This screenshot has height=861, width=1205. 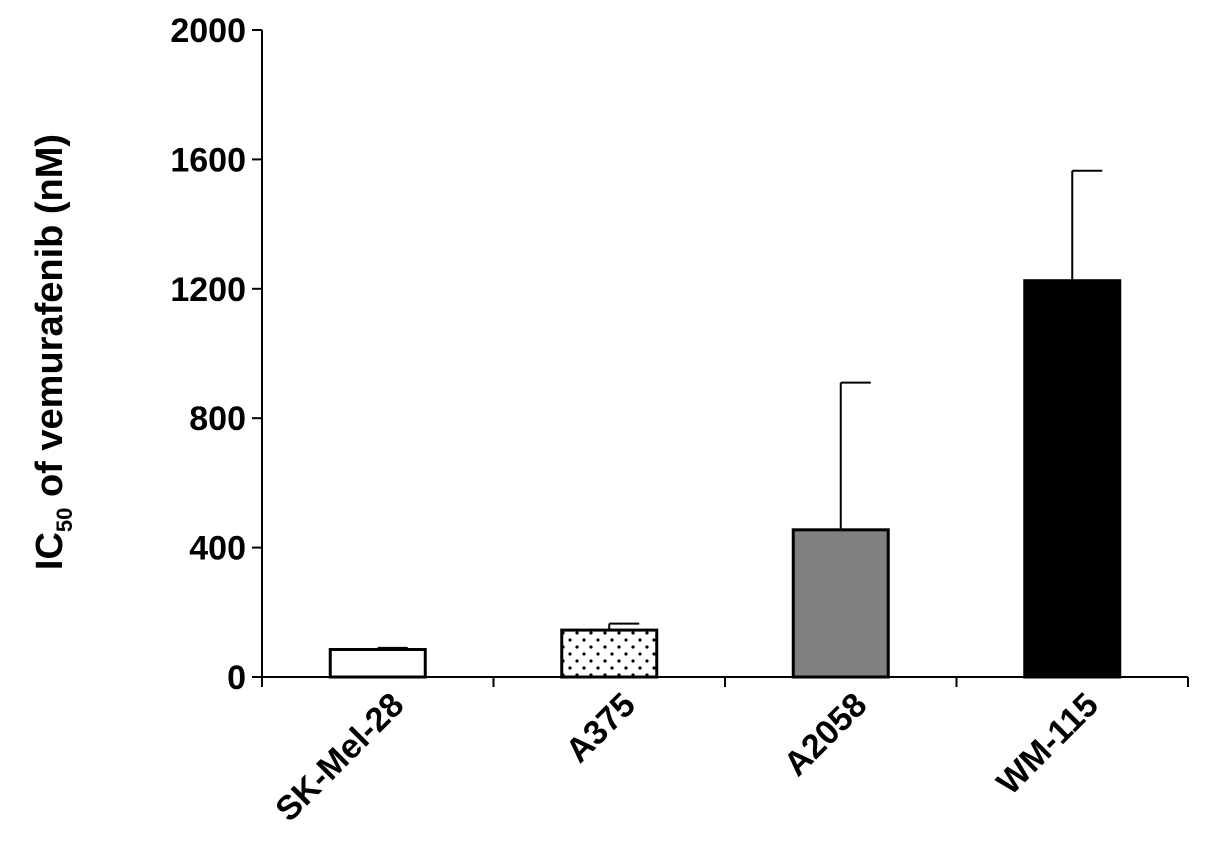 What do you see at coordinates (1048, 744) in the screenshot?
I see `x-tick-label: WM-115` at bounding box center [1048, 744].